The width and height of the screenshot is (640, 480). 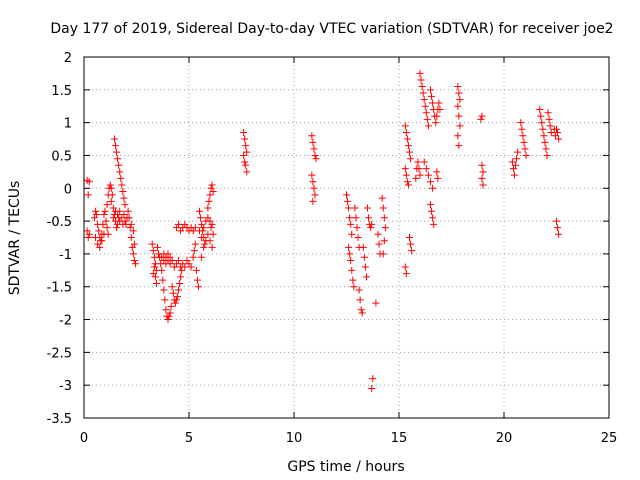 I want to click on y-tick-label: 0.5, so click(x=61, y=156).